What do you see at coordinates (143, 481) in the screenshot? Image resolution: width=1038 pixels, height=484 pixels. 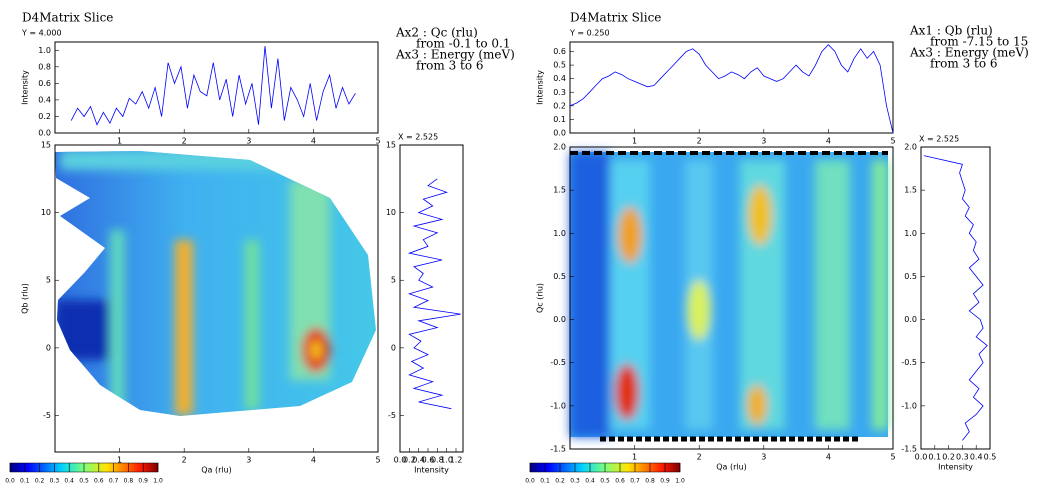 I see `x-tick-label: 0.9` at bounding box center [143, 481].